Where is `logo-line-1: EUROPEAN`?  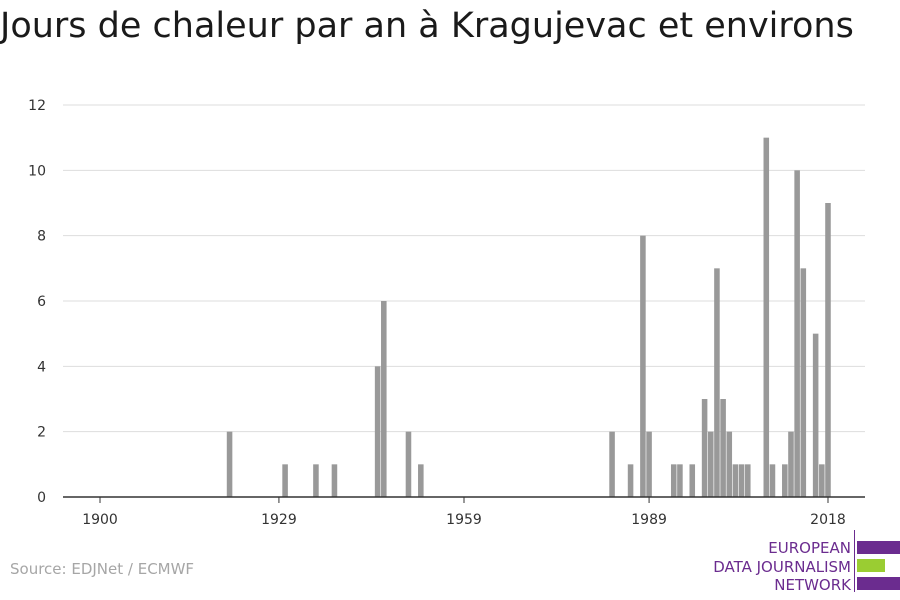
logo-line-1: EUROPEAN is located at coordinates (809, 548).